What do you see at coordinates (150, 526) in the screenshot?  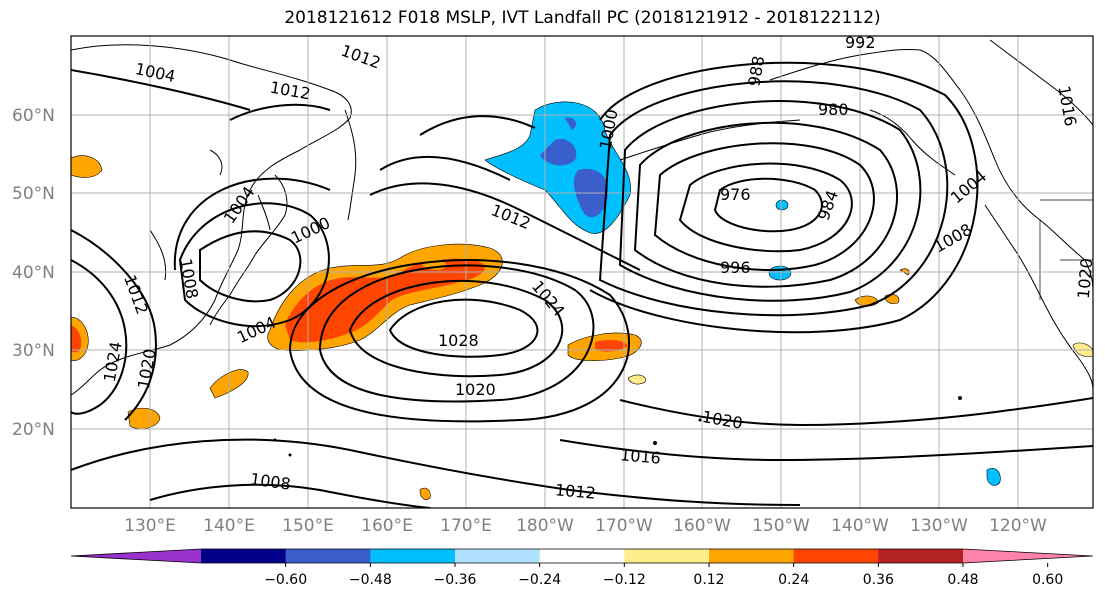 I see `lon-label: 130°E` at bounding box center [150, 526].